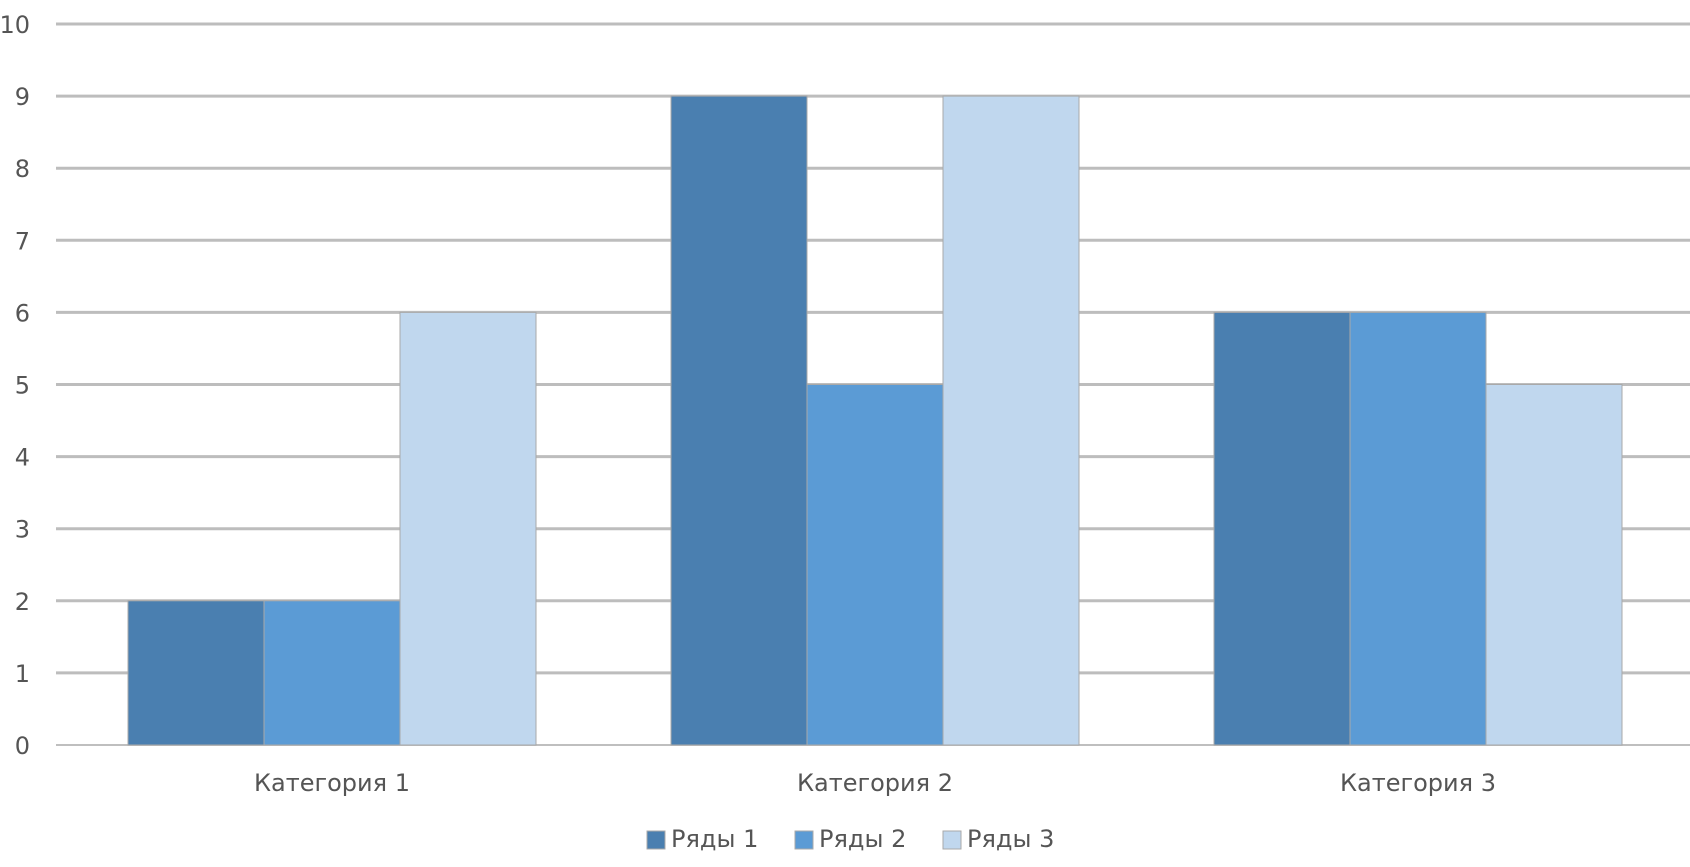  Describe the element at coordinates (22, 169) in the screenshot. I see `y-tick-label: 8` at that location.